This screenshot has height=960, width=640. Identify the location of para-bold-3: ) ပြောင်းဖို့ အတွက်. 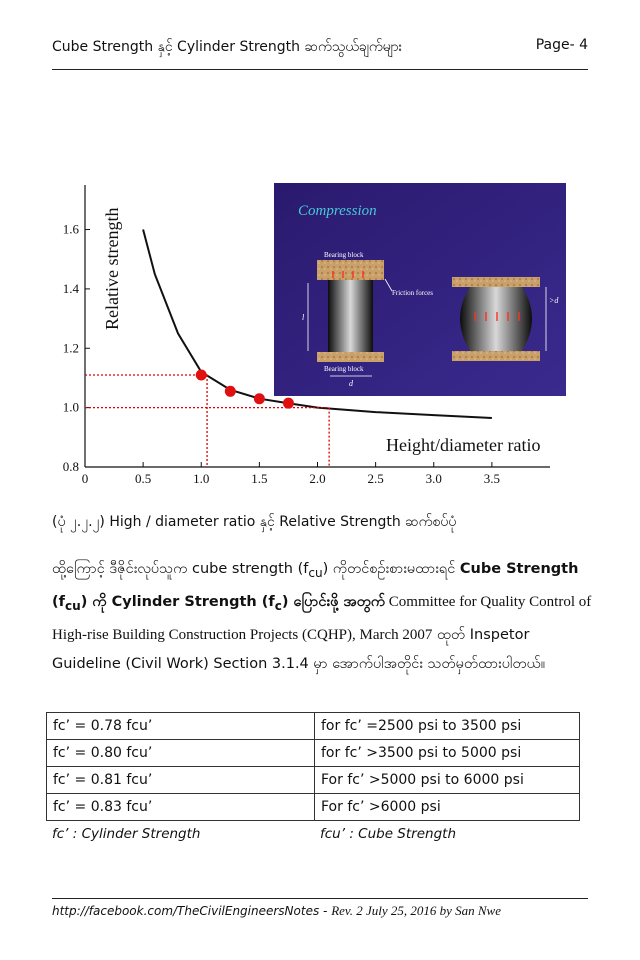
(333, 601).